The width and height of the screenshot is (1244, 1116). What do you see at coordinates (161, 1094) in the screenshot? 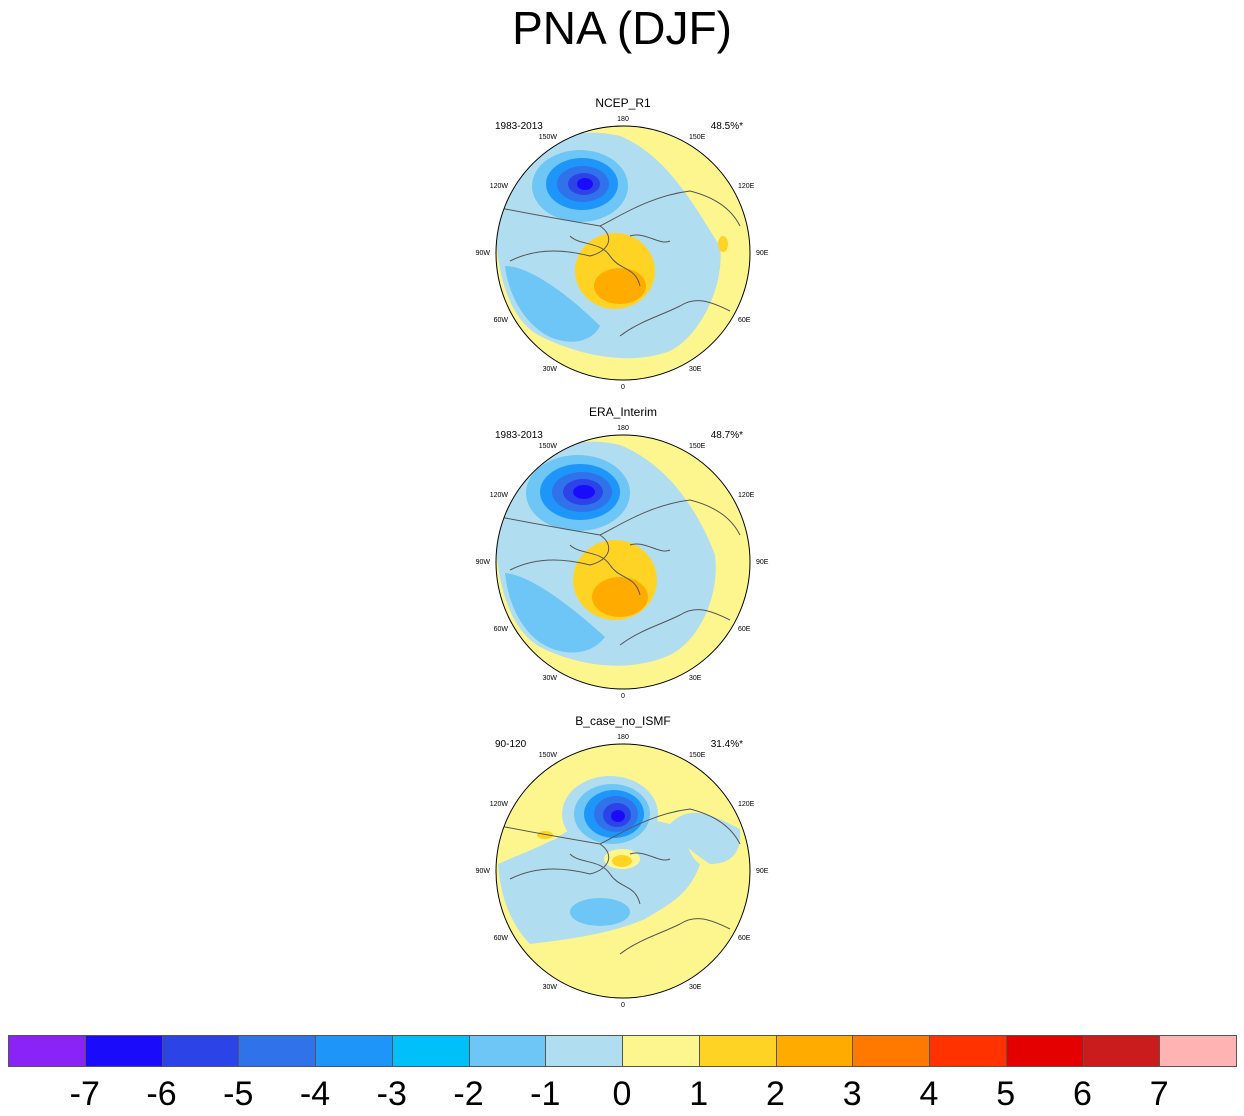
I see `colorbar-label: -6` at bounding box center [161, 1094].